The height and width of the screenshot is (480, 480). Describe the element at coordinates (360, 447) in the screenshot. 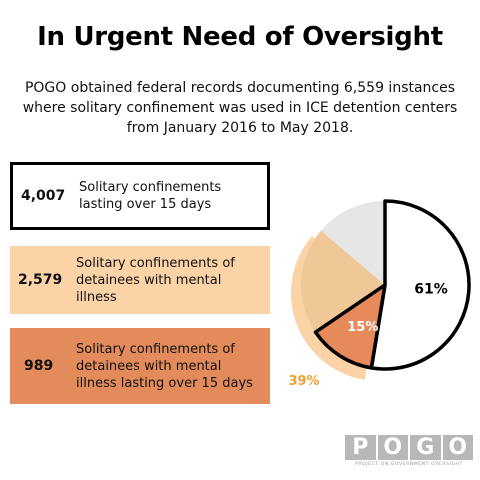

I see `logo-letter: P` at that location.